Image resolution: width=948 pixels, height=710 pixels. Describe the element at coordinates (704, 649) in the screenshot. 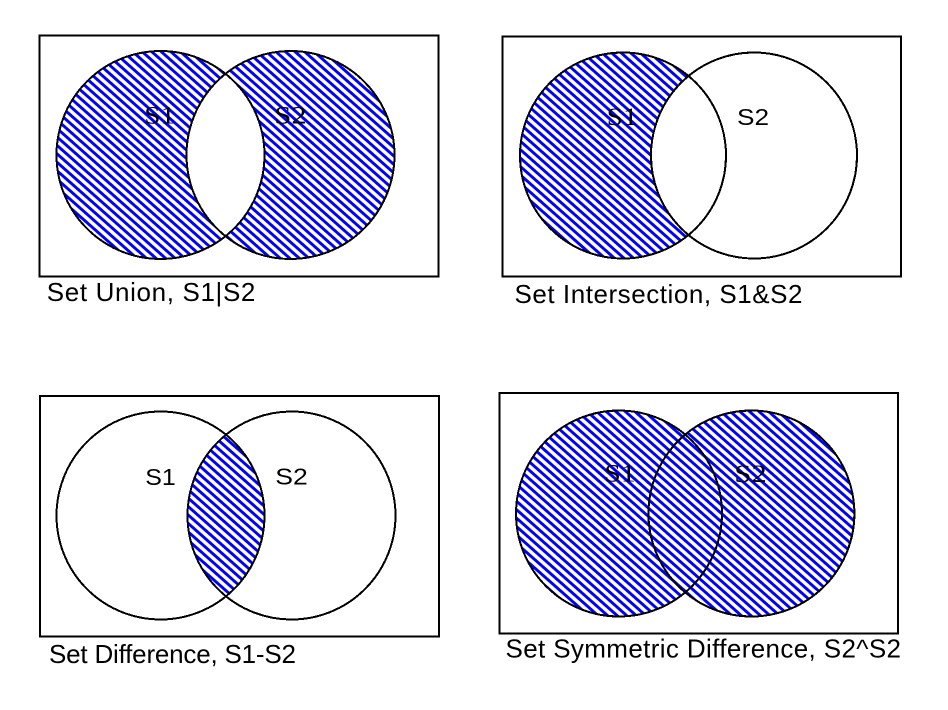

I see `svg-text:Set Symmetric Difference, S2^S: Set Symmetric Difference, S2^S2` at that location.